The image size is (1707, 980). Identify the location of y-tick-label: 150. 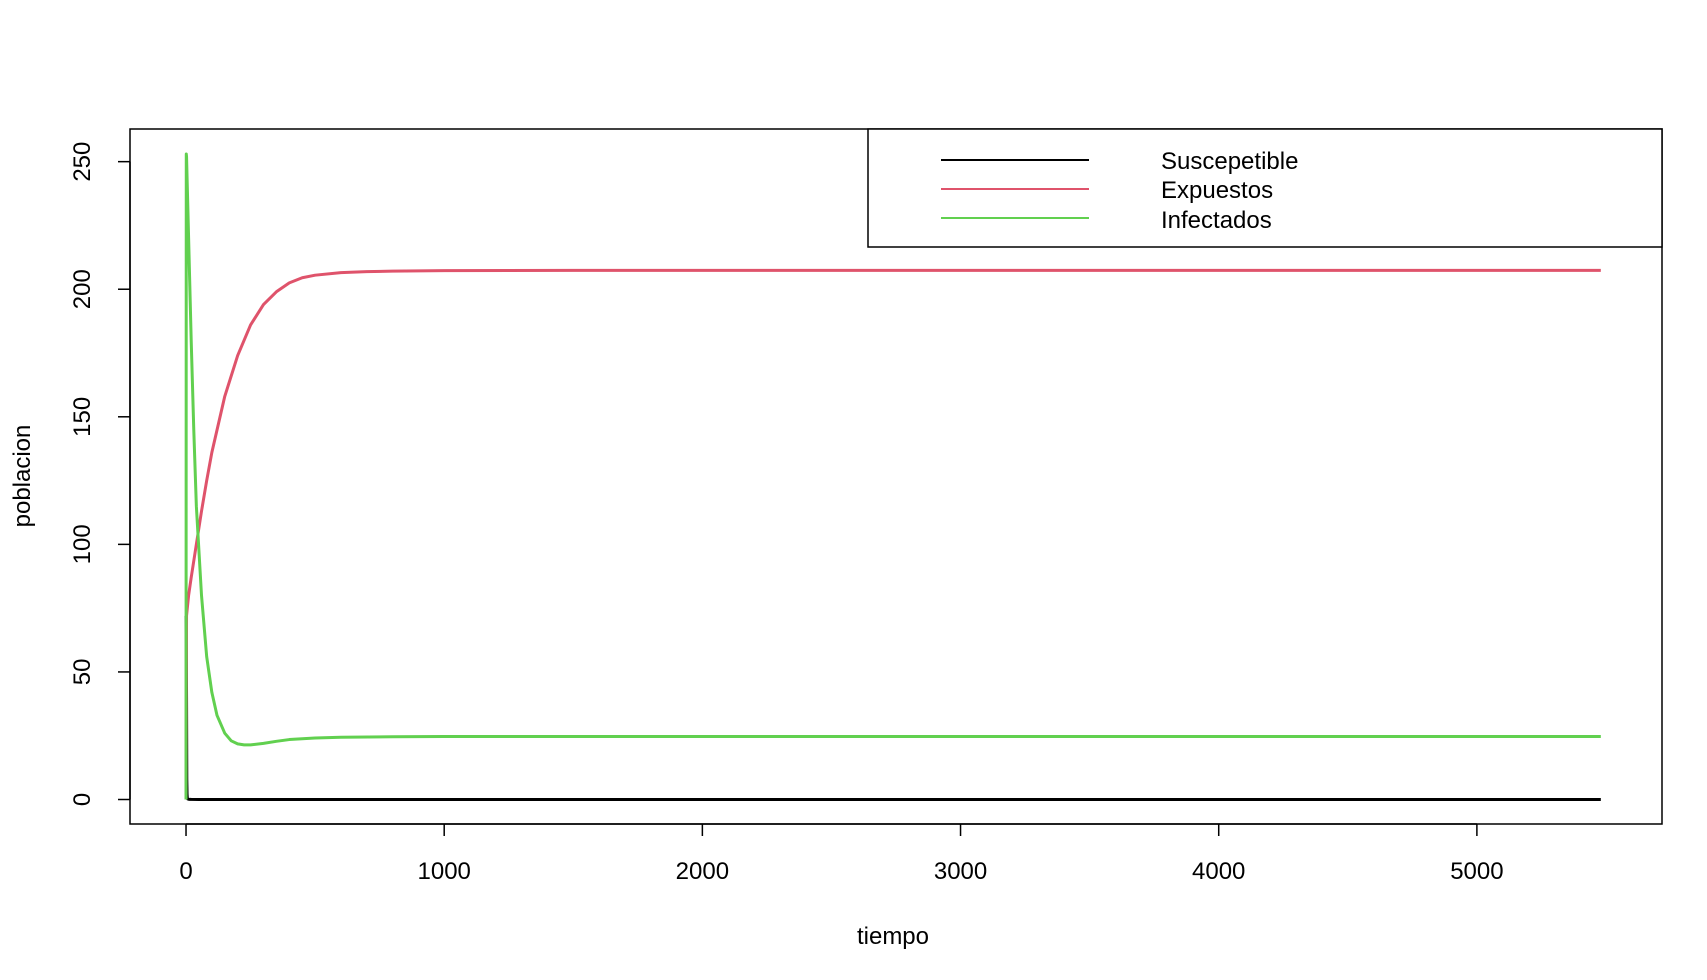
(82, 417).